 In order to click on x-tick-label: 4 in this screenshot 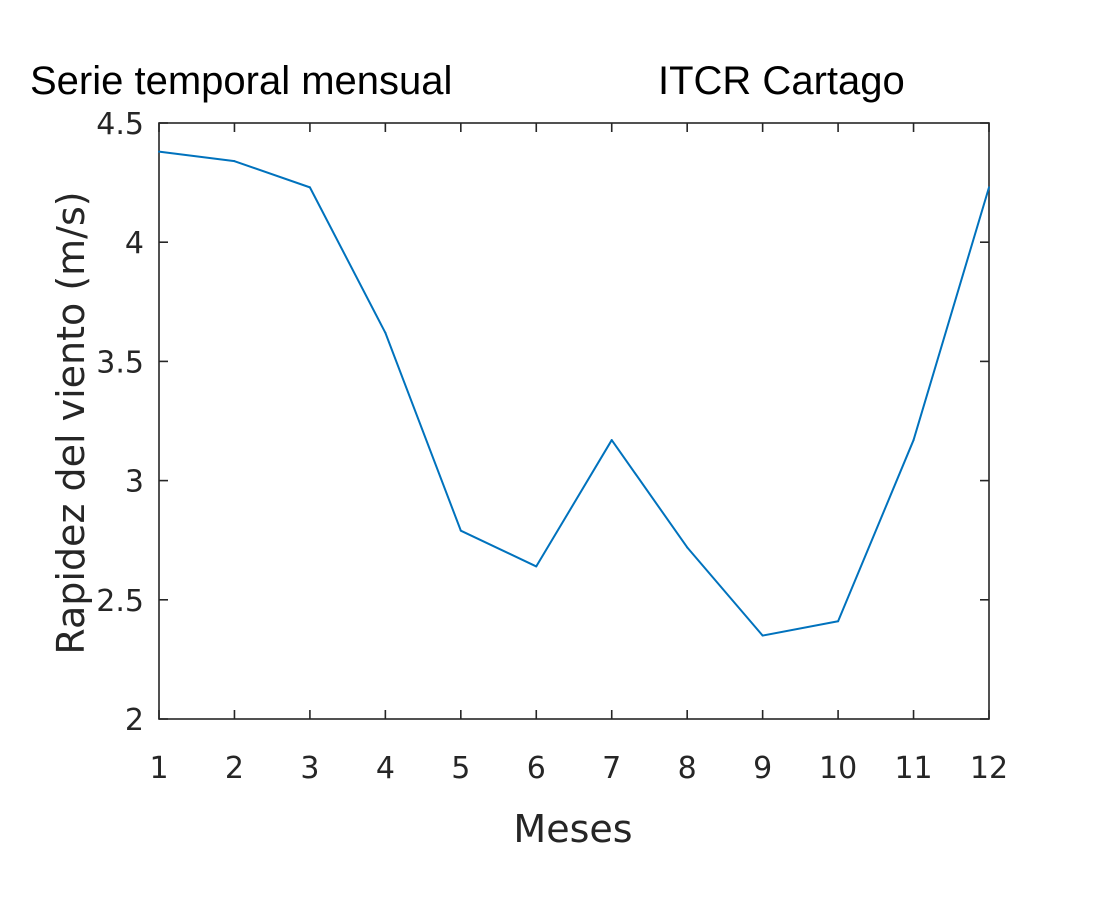, I will do `click(385, 768)`.